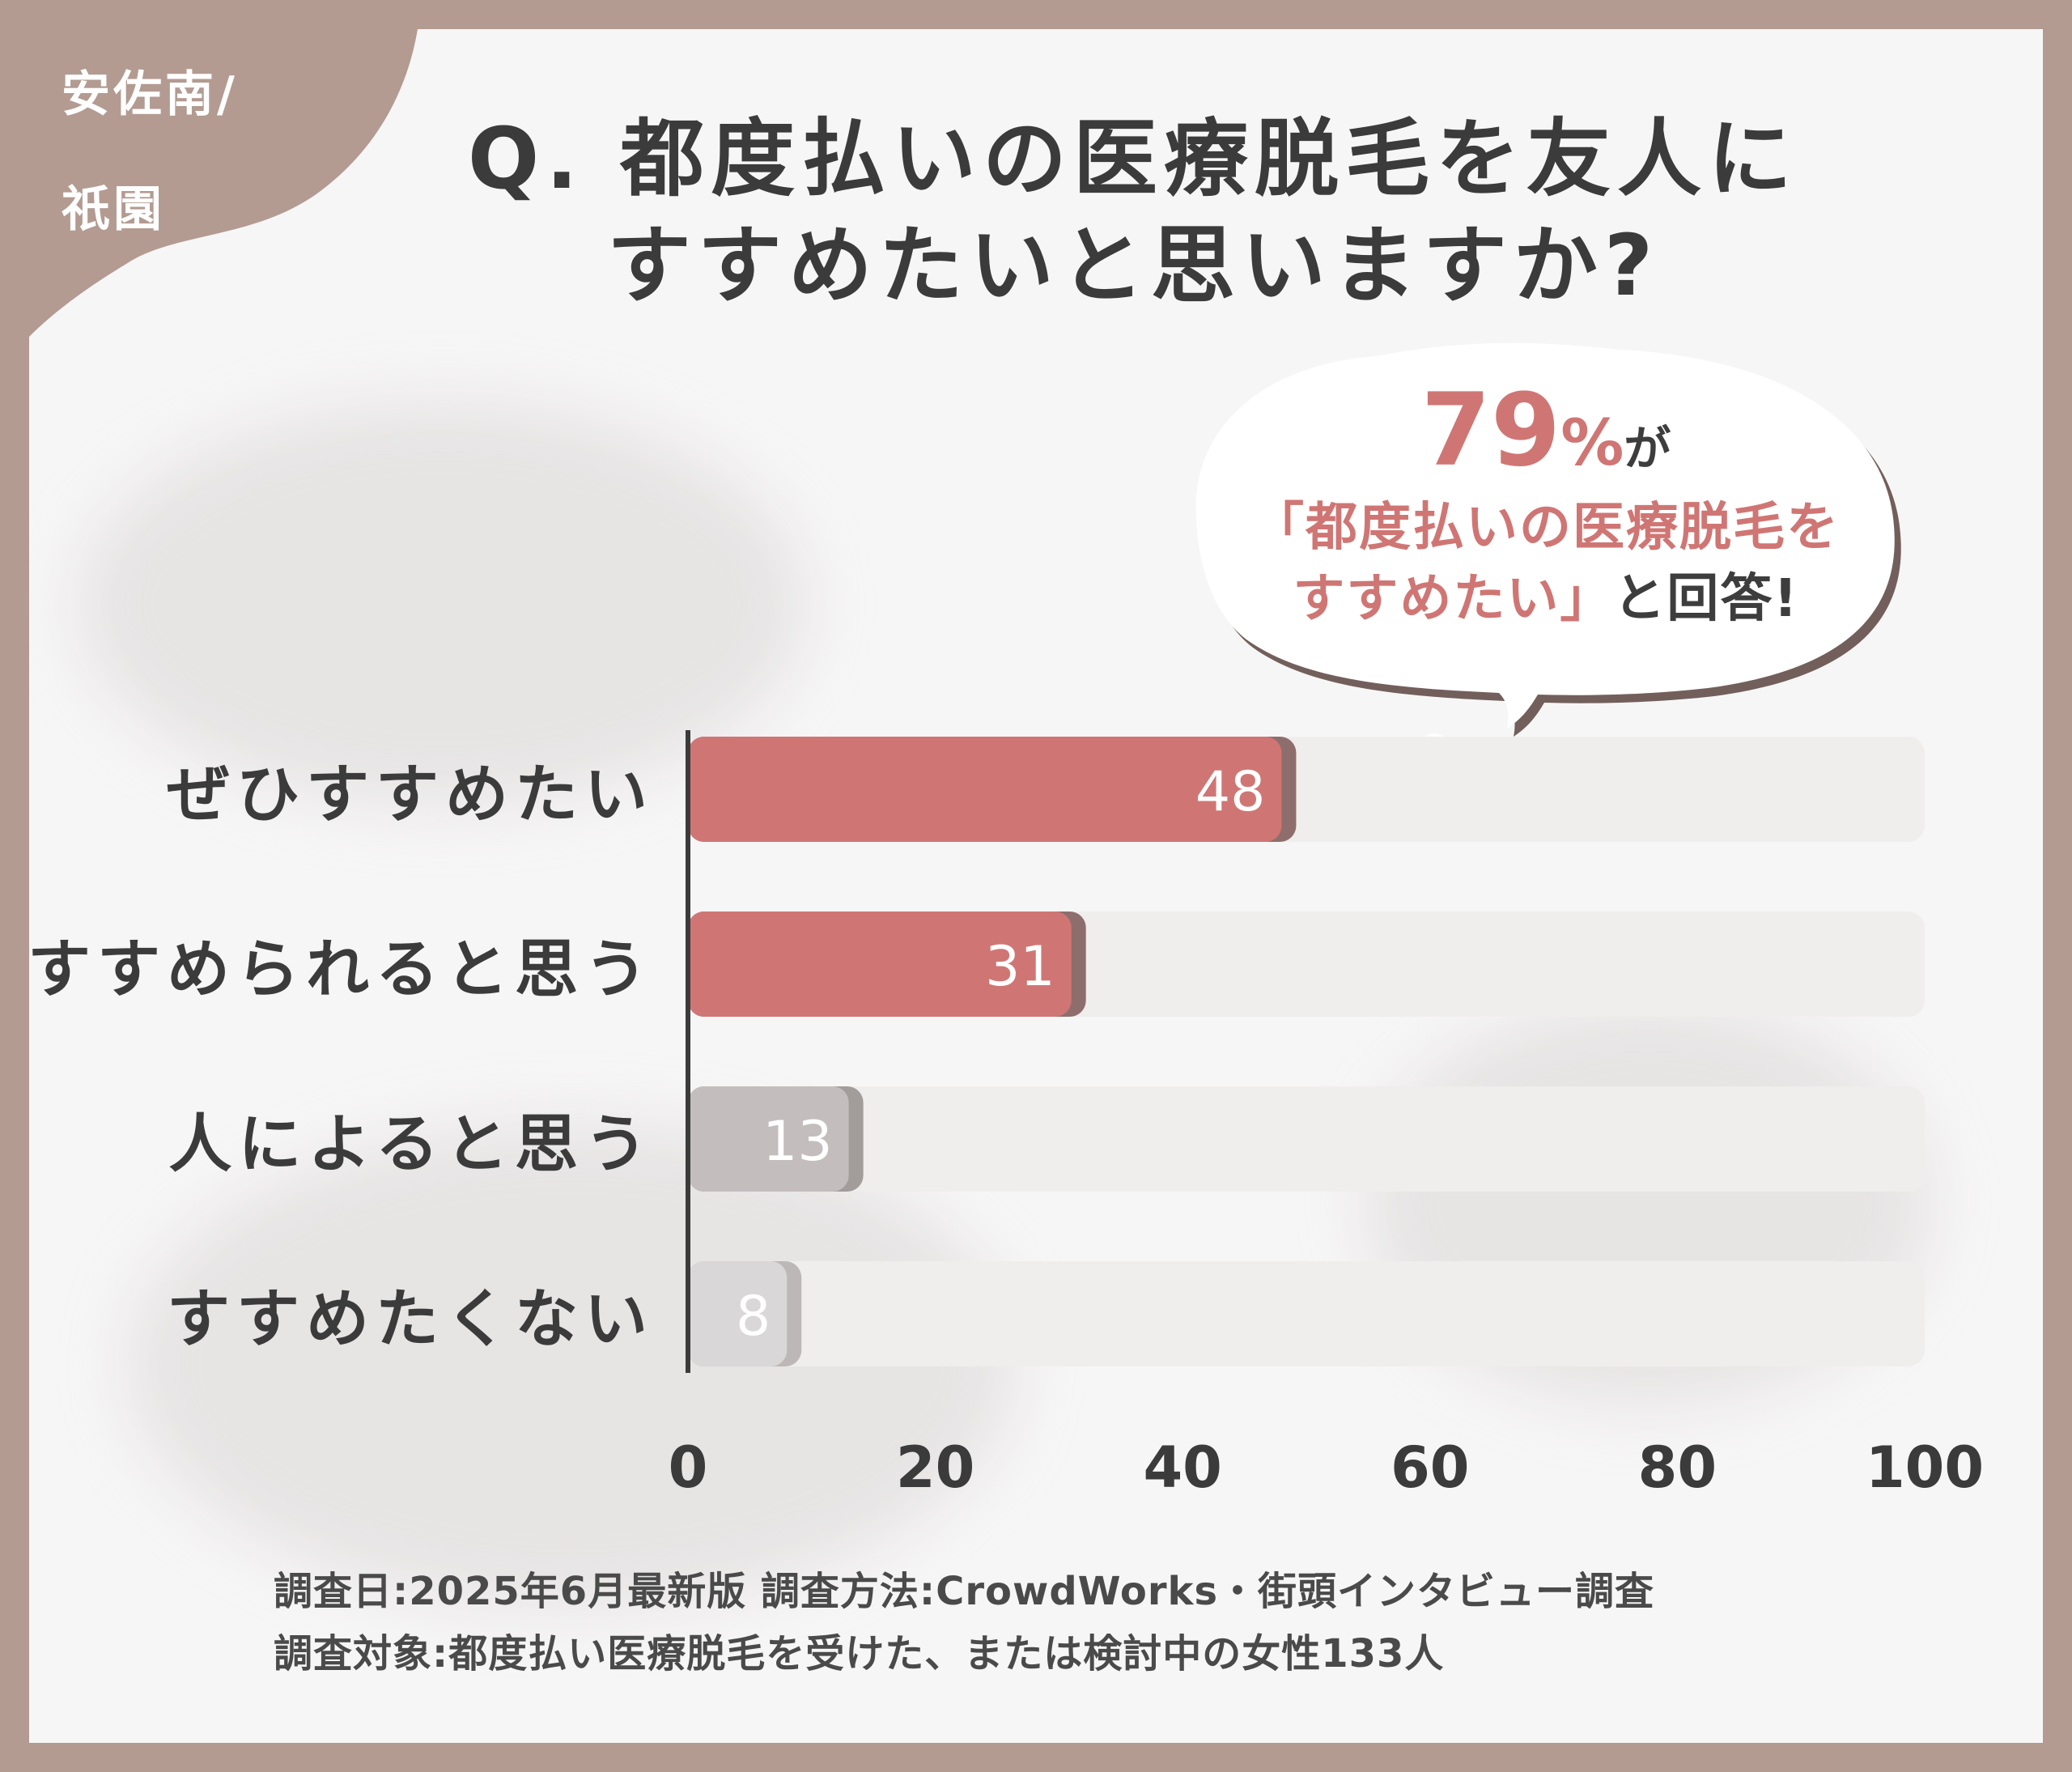 The width and height of the screenshot is (2072, 1772). Describe the element at coordinates (1133, 265) in the screenshot. I see `title-line-2: すすめたいと思いますか?` at that location.